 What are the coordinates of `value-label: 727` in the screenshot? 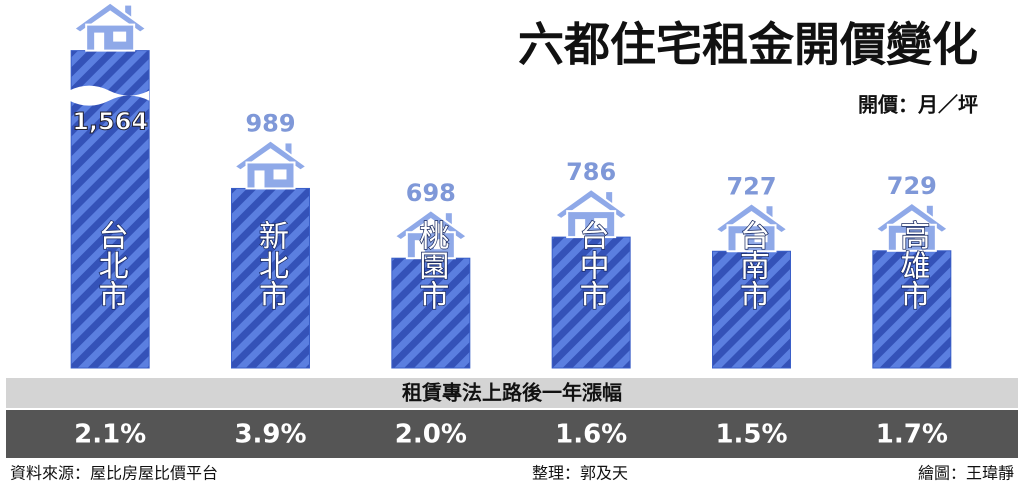 It's located at (751, 186).